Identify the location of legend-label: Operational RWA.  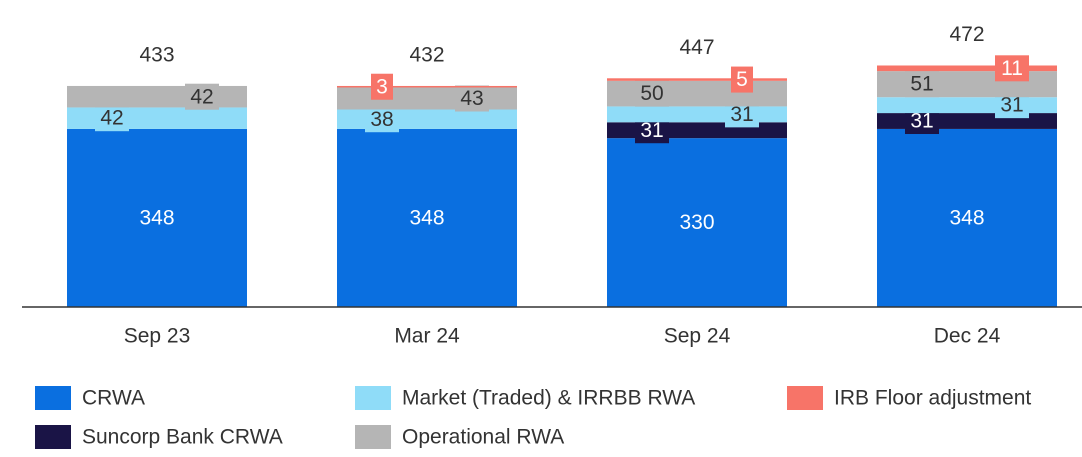
(483, 437).